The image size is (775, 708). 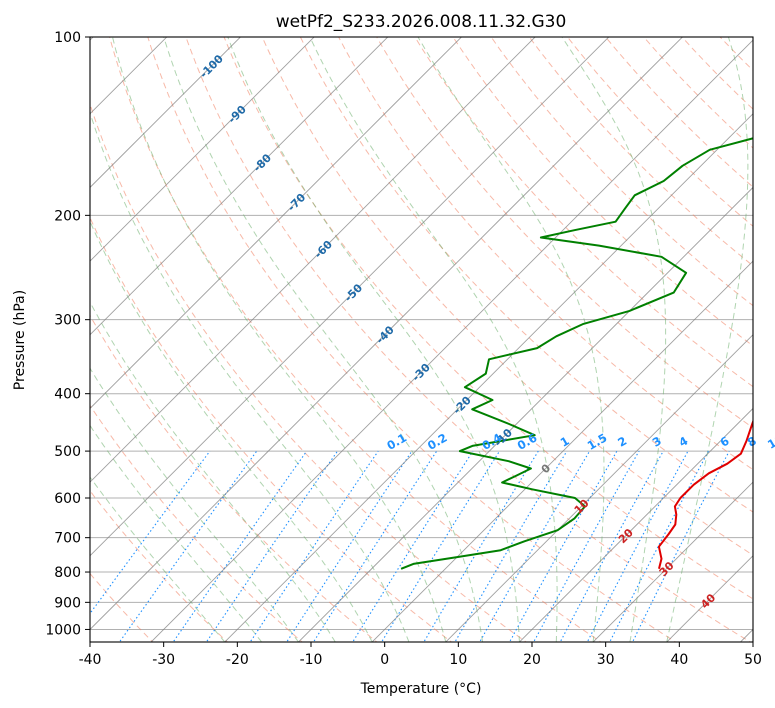 I want to click on isotherm-label: -50, so click(x=353, y=292).